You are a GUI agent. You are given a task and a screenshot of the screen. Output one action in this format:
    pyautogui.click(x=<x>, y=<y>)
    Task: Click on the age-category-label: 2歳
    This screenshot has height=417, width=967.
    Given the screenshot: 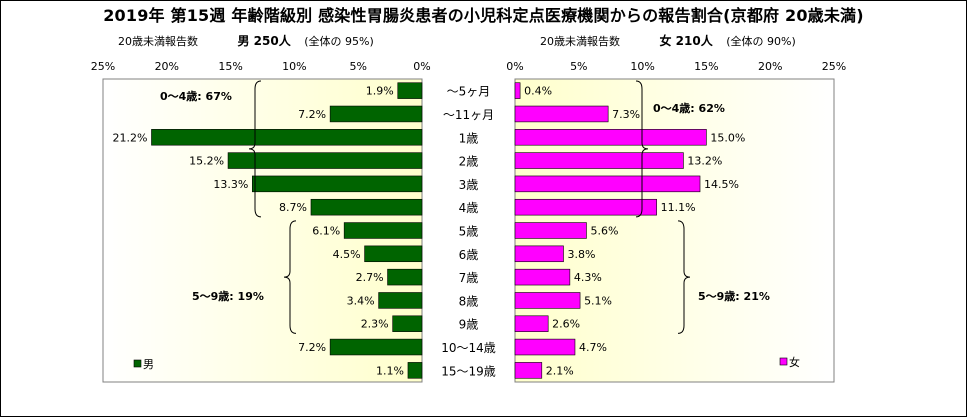 What is the action you would take?
    pyautogui.click(x=469, y=162)
    